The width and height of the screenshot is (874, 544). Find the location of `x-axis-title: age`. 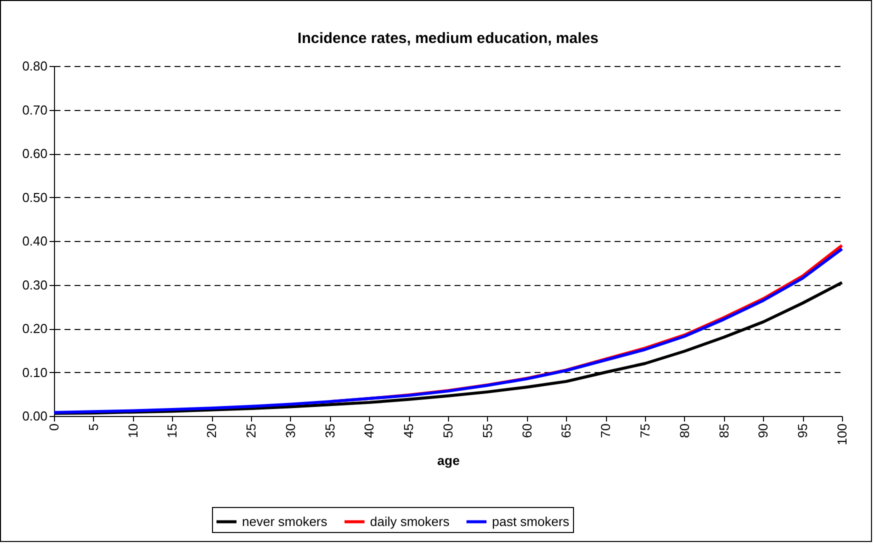

x-axis-title: age is located at coordinates (448, 460).